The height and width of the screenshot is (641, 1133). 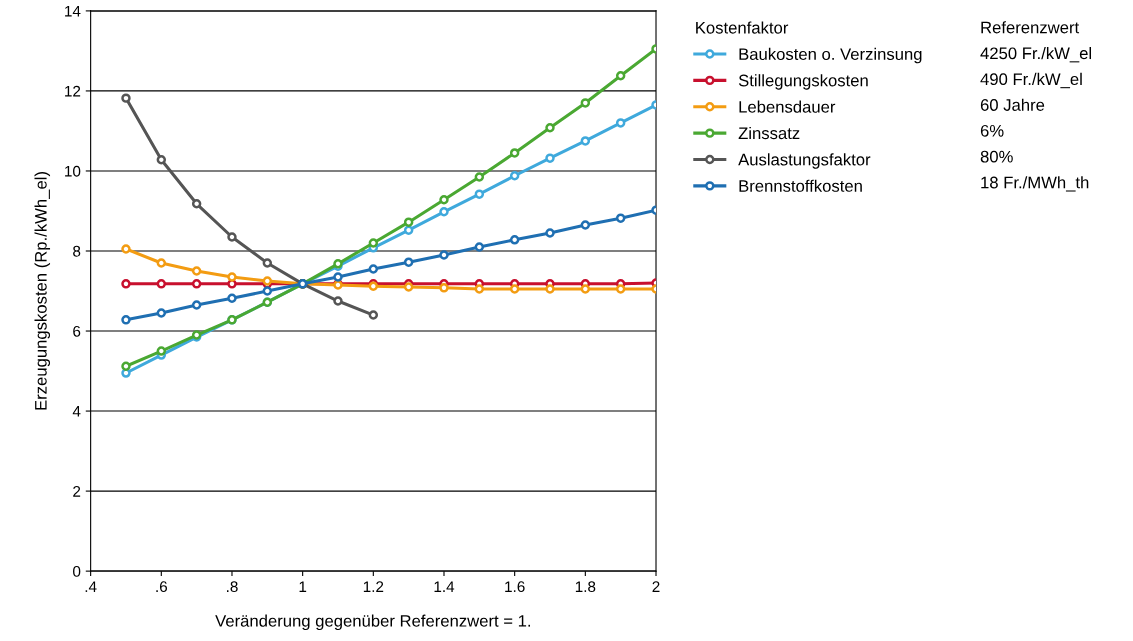 I want to click on text: Referenzwert, so click(x=1030, y=27).